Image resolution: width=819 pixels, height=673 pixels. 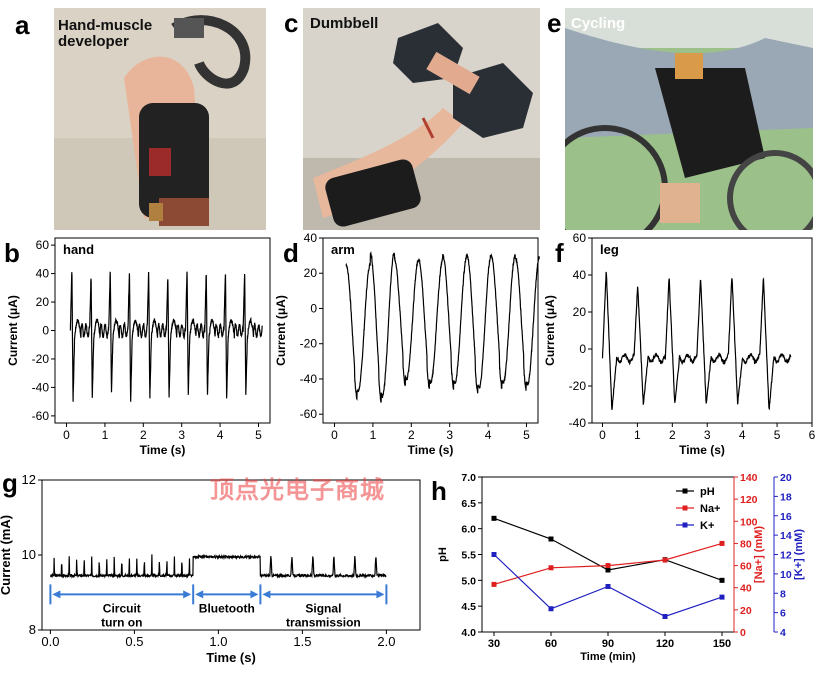 What do you see at coordinates (143, 435) in the screenshot?
I see `chart-b-xtick-label: 2` at bounding box center [143, 435].